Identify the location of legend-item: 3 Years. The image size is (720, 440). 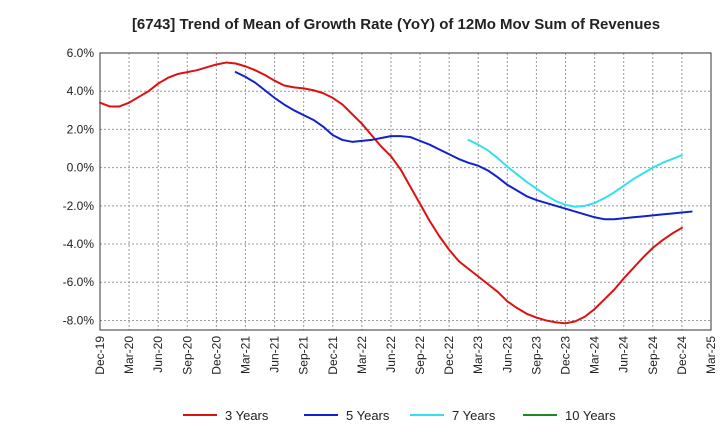
(226, 415).